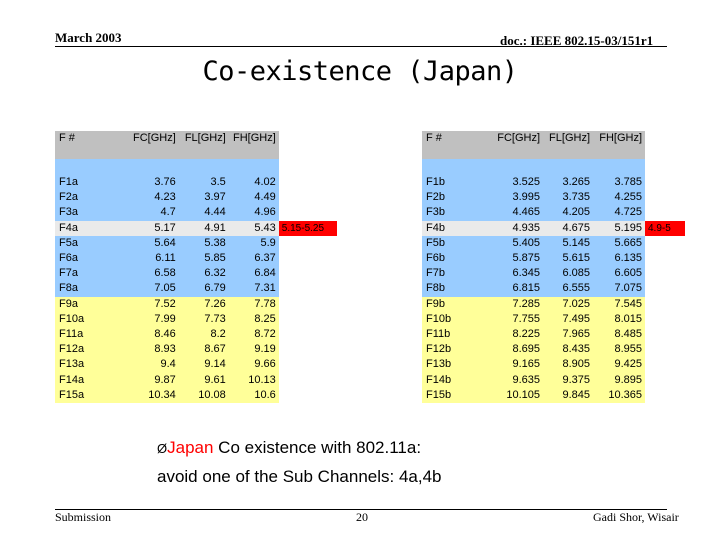  What do you see at coordinates (568, 228) in the screenshot?
I see `frequency-cell: 4.675` at bounding box center [568, 228].